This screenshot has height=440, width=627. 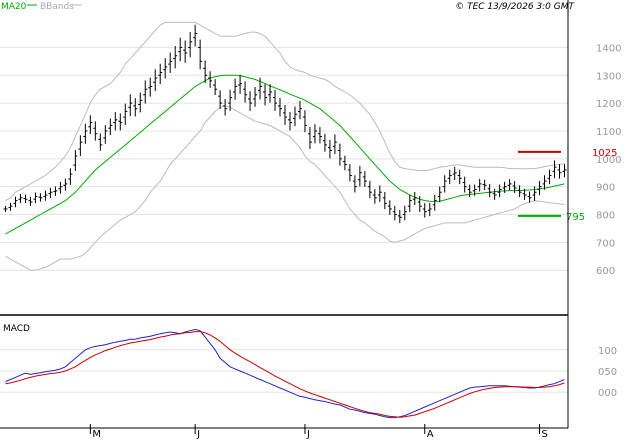 I want to click on support-level-label: 795, so click(x=575, y=217).